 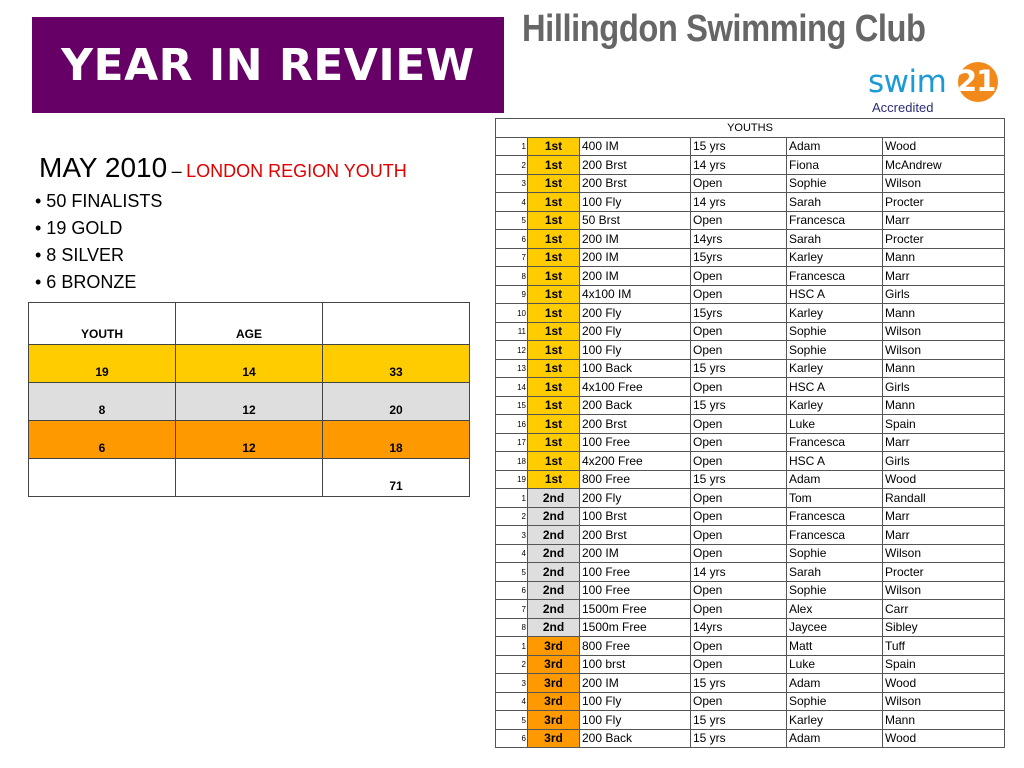 What do you see at coordinates (635, 479) in the screenshot?
I see `result-event: 800 Free` at bounding box center [635, 479].